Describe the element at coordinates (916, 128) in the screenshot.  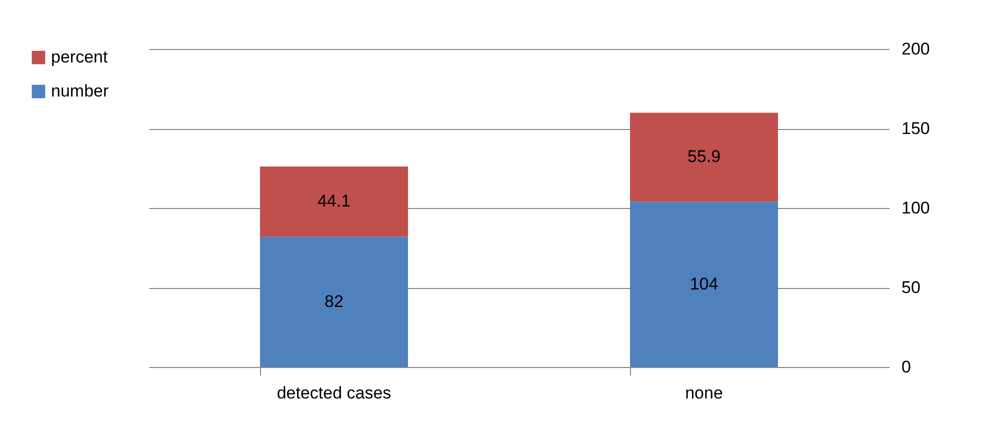
I see `y-tick-label: 150` at that location.